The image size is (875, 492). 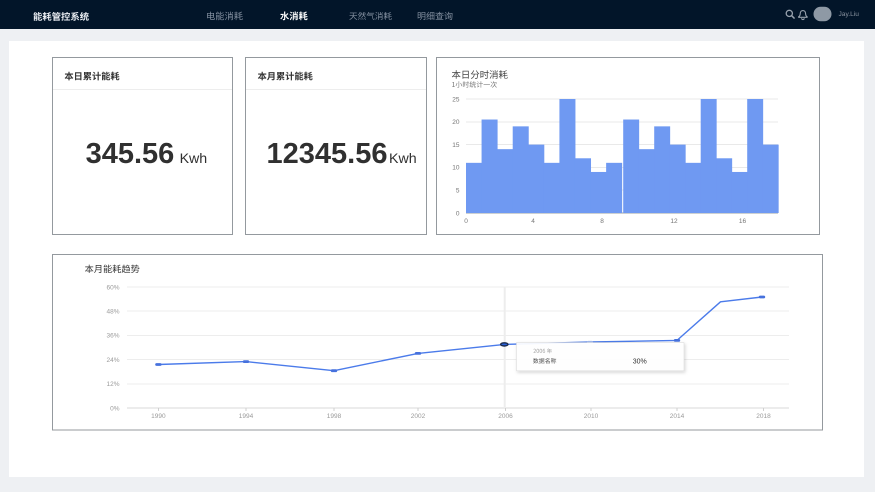 What do you see at coordinates (456, 122) in the screenshot?
I see `svg-text: 20` at bounding box center [456, 122].